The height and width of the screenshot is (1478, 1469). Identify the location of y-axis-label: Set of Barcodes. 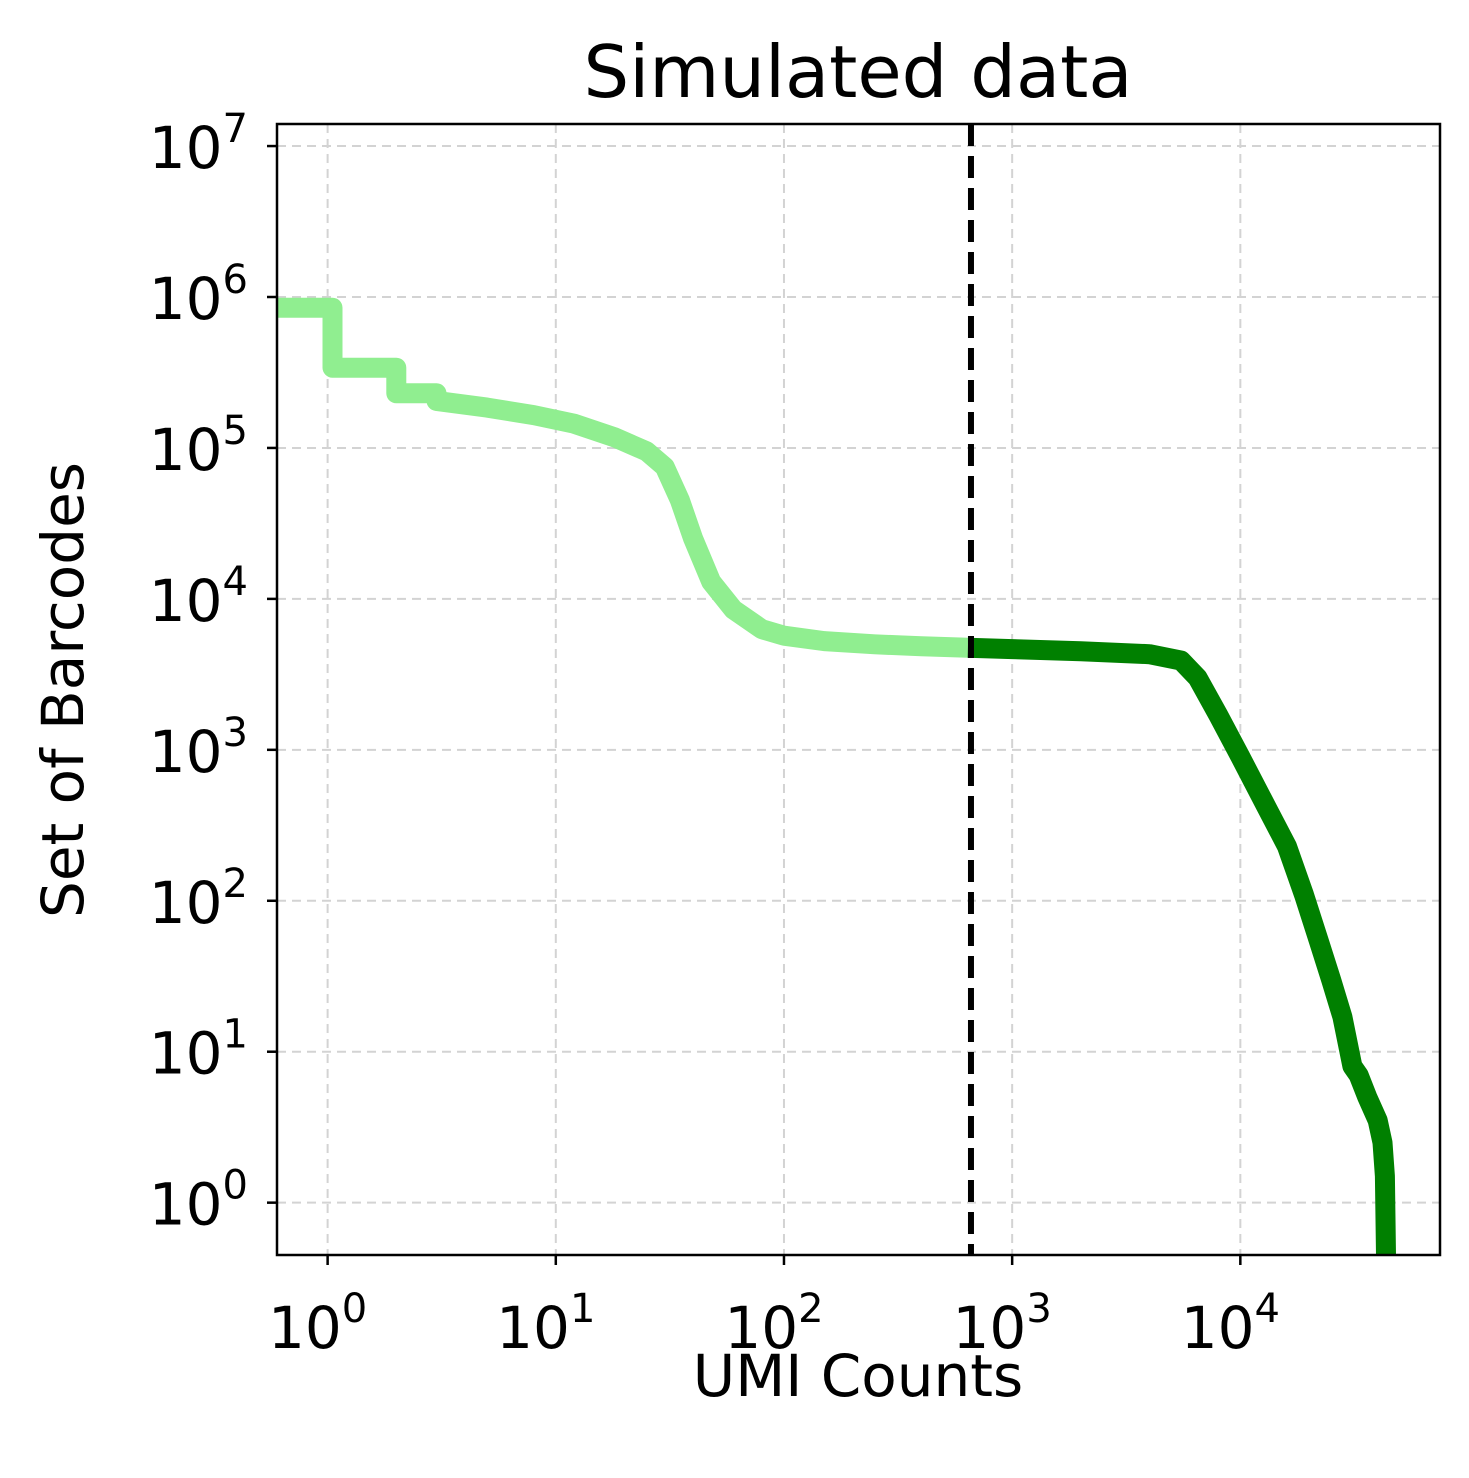
(63, 690).